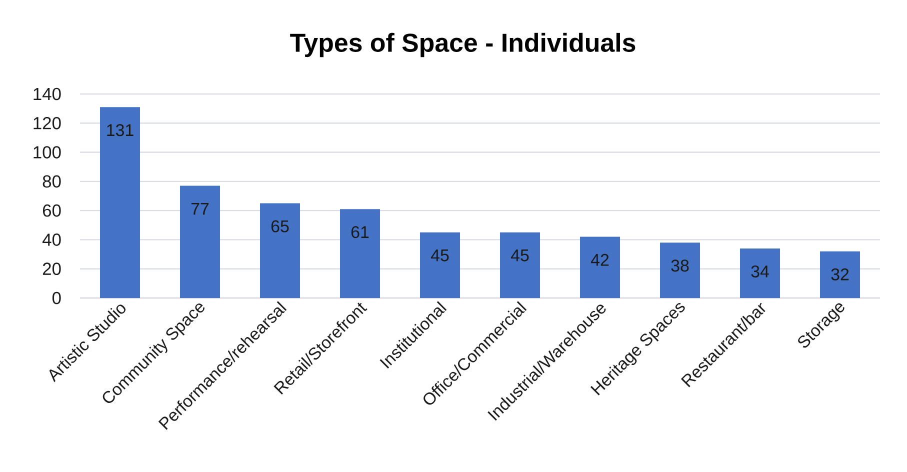 The height and width of the screenshot is (472, 907). I want to click on data-label: 131, so click(120, 130).